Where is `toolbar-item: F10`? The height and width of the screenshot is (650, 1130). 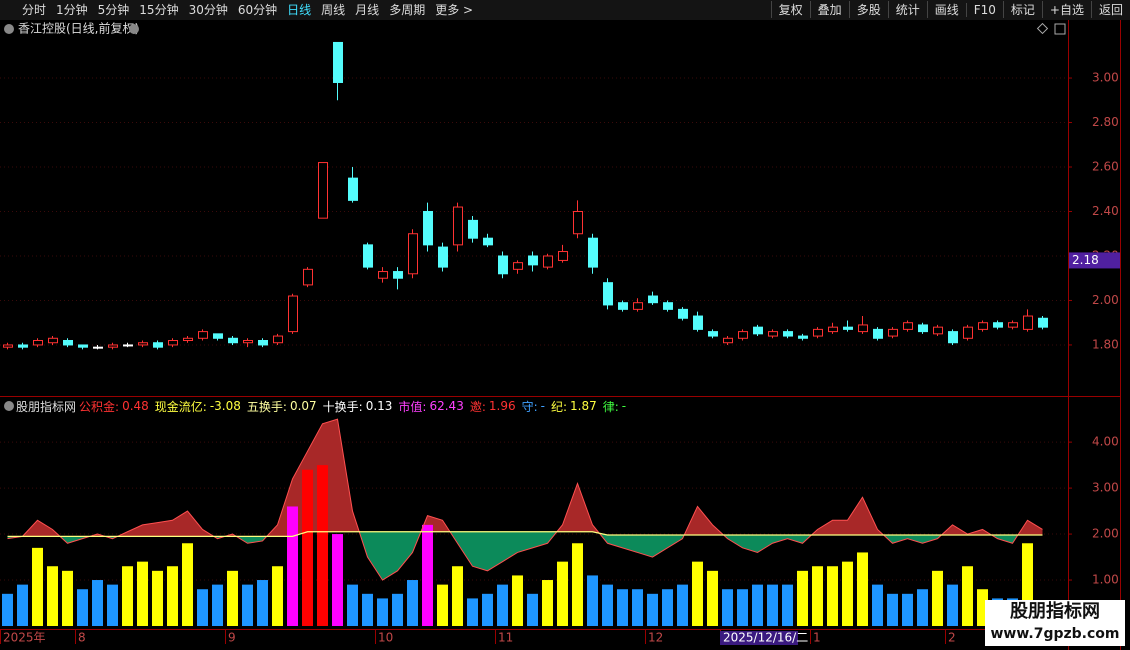 toolbar-item: F10 is located at coordinates (984, 9).